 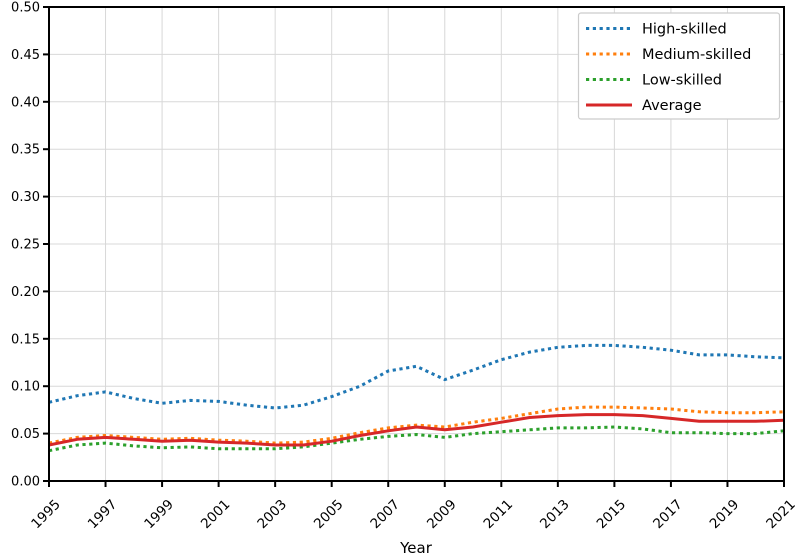 I want to click on x-tick-label: 2011, so click(x=499, y=515).